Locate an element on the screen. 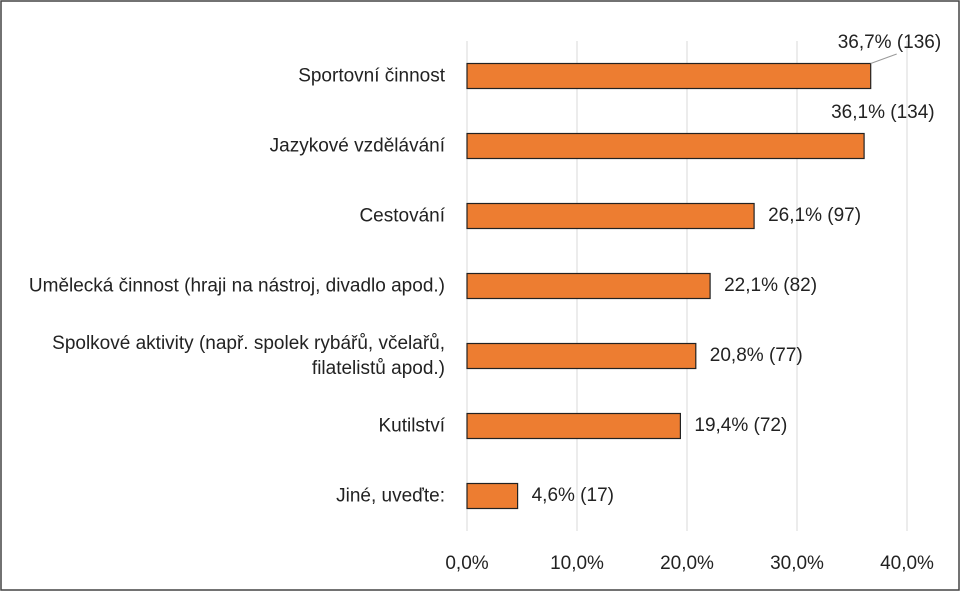  data-label: 26,1% (97) is located at coordinates (814, 215).